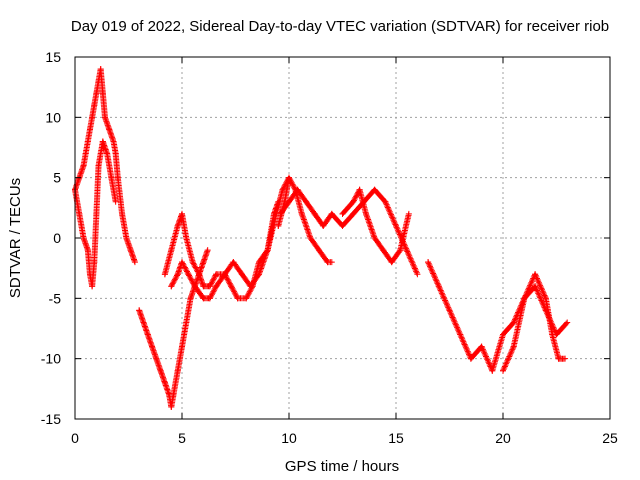 The width and height of the screenshot is (640, 480). What do you see at coordinates (55, 298) in the screenshot?
I see `y-tick-label: -5` at bounding box center [55, 298].